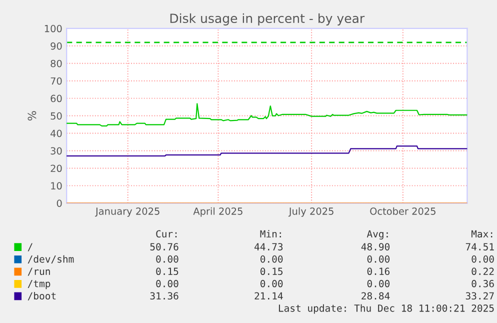  Describe the element at coordinates (268, 296) in the screenshot. I see `text: 21.14` at that location.